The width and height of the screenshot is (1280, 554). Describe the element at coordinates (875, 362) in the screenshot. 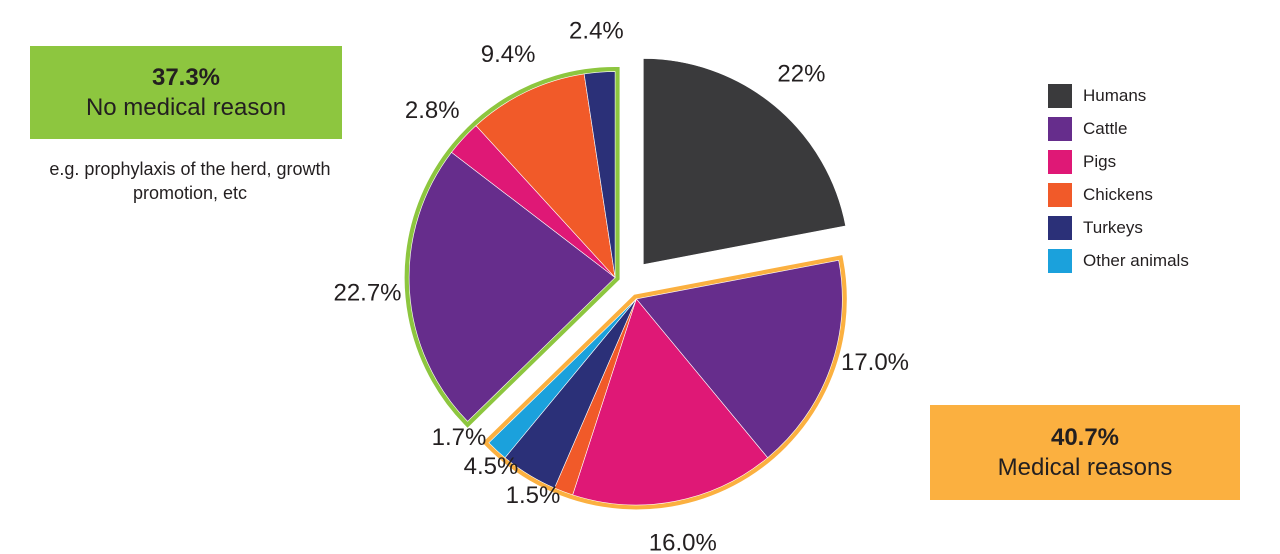

I see `slice-label: 17.0%` at that location.